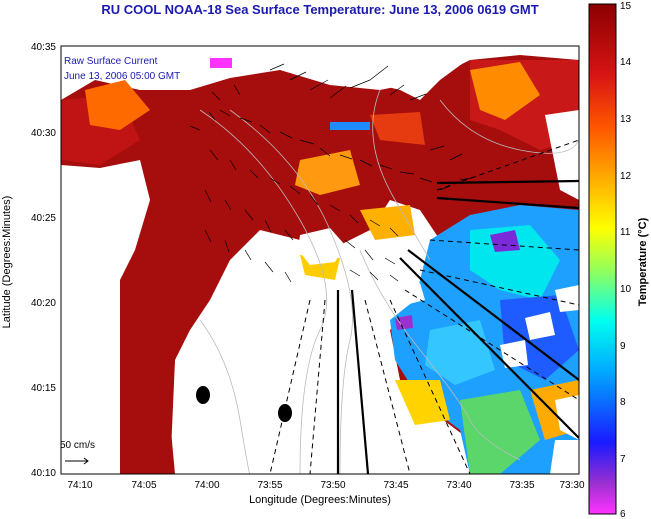  I want to click on scale-bar-arrow, so click(77, 461).